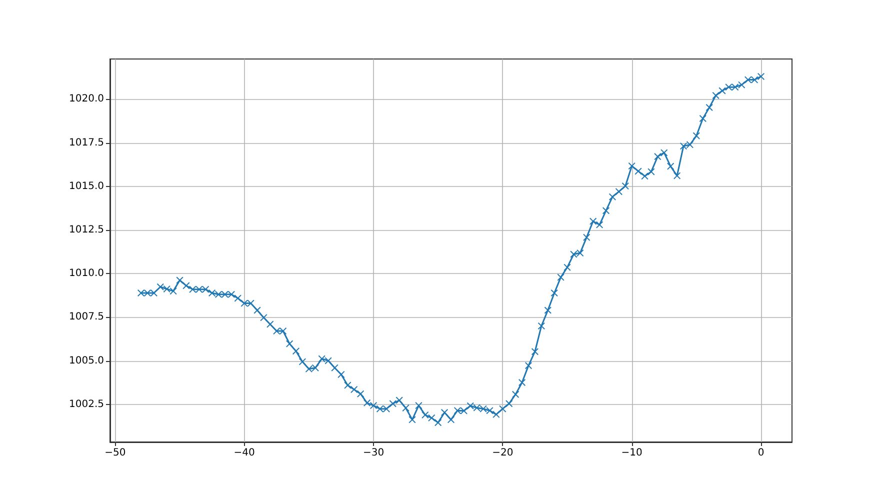 This screenshot has width=880, height=495. I want to click on y-tick-label: 1020.0, so click(86, 99).